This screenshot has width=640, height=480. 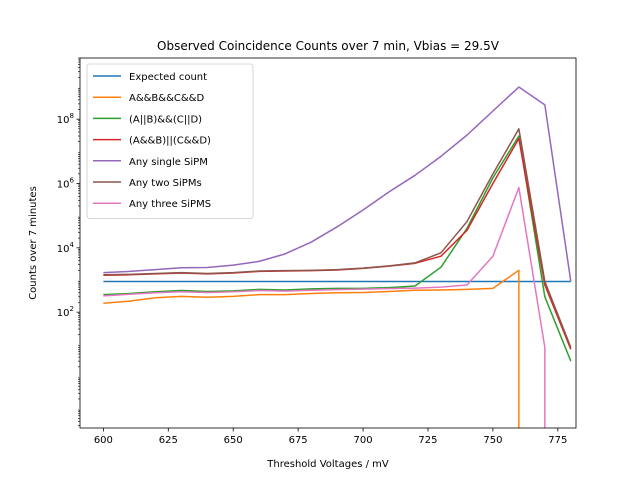 I want to click on x-tick-label: 725, so click(x=427, y=440).